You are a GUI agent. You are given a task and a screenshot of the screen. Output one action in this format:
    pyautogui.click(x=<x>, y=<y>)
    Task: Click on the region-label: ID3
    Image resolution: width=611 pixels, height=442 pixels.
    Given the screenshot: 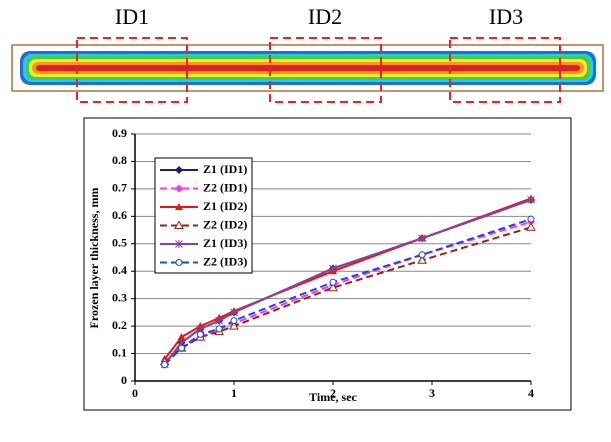 What is the action you would take?
    pyautogui.click(x=506, y=16)
    